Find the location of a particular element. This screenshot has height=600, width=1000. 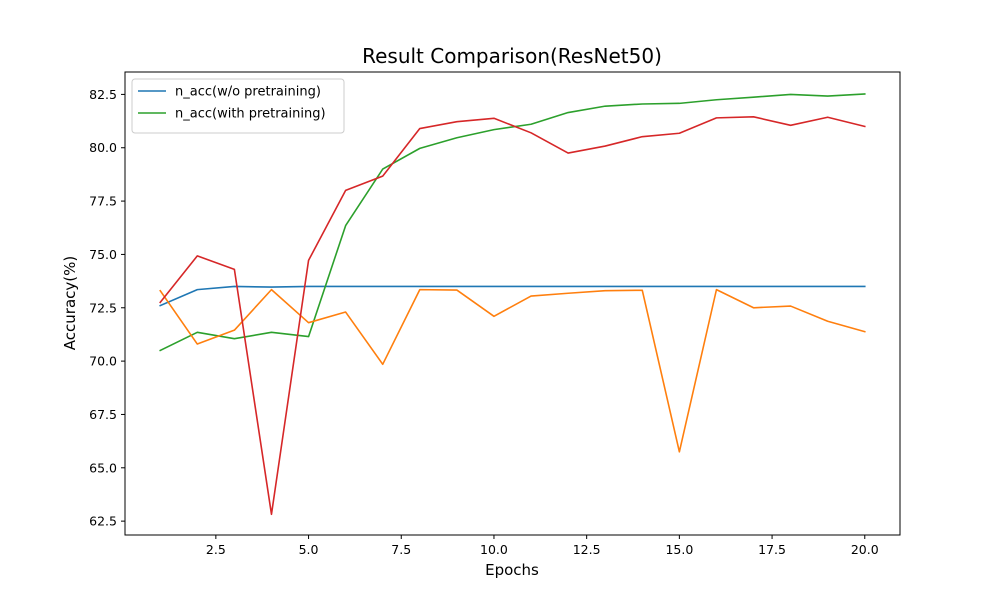

x-tick-label: 5.0 is located at coordinates (309, 549).